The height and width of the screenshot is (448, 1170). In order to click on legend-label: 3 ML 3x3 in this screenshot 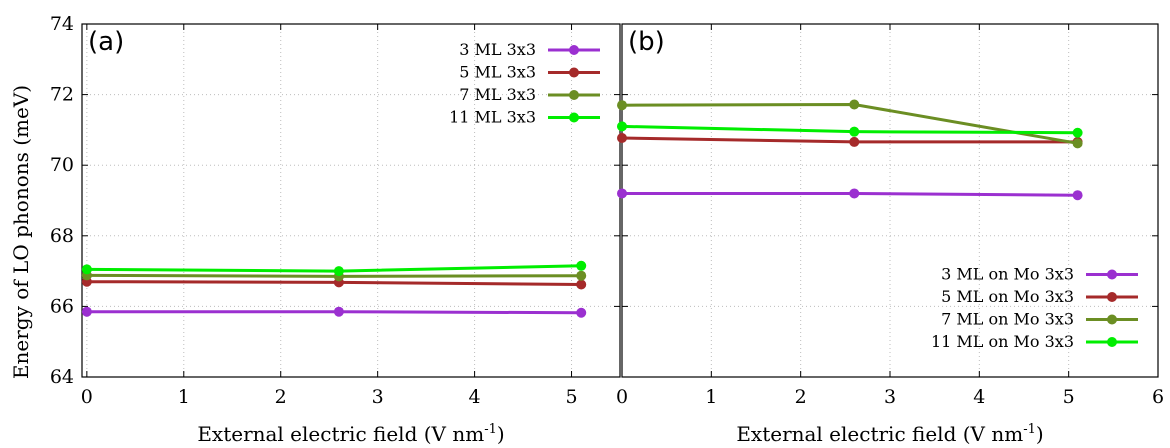, I will do `click(497, 49)`.